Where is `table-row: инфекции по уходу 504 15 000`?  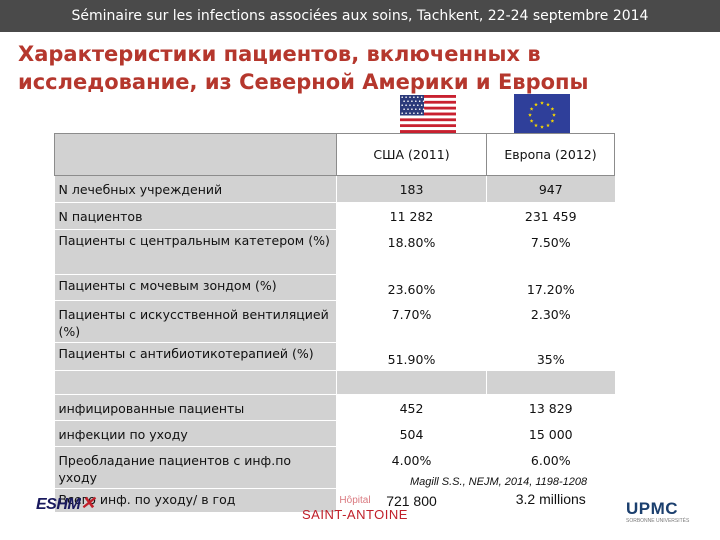 table-row: инфекции по уходу 504 15 000 is located at coordinates (334, 433).